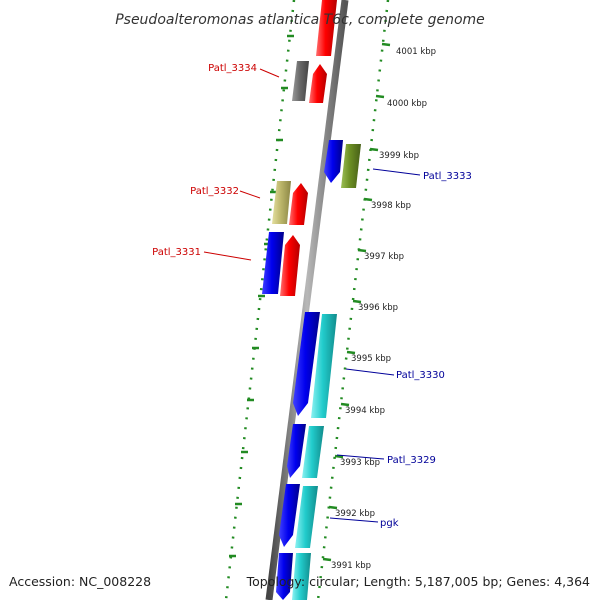 The height and width of the screenshot is (600, 600). I want to click on gene-patl-3329-blue, so click(296, 451).